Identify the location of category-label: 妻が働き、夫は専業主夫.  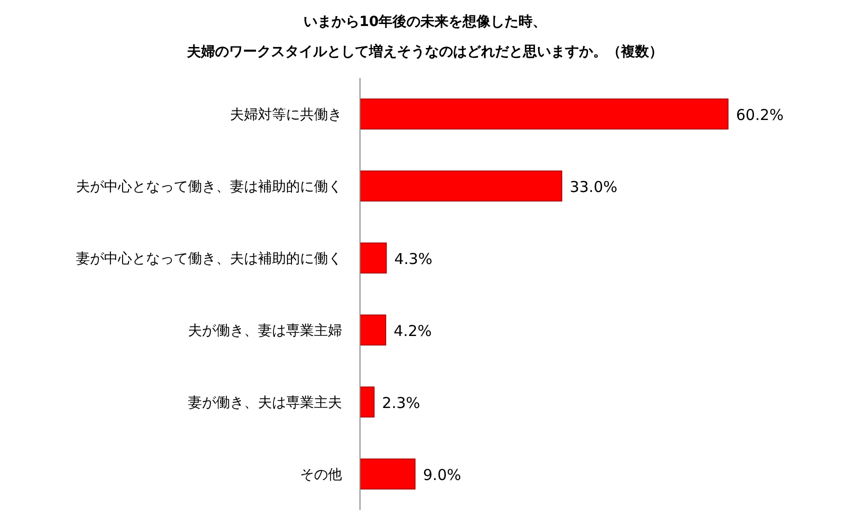
(265, 403).